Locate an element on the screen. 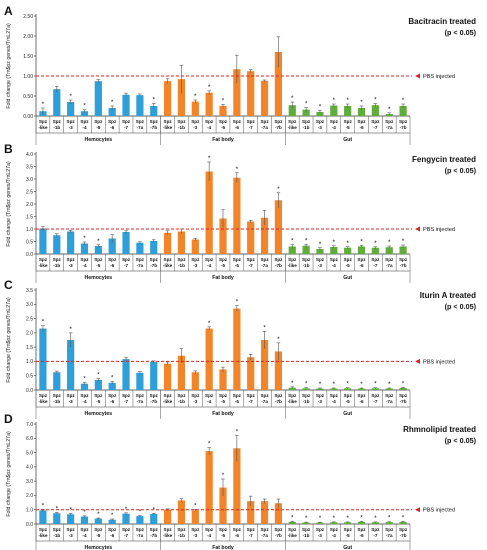 The width and height of the screenshot is (487, 550). y-tick-label: 2.00 is located at coordinates (28, 37).